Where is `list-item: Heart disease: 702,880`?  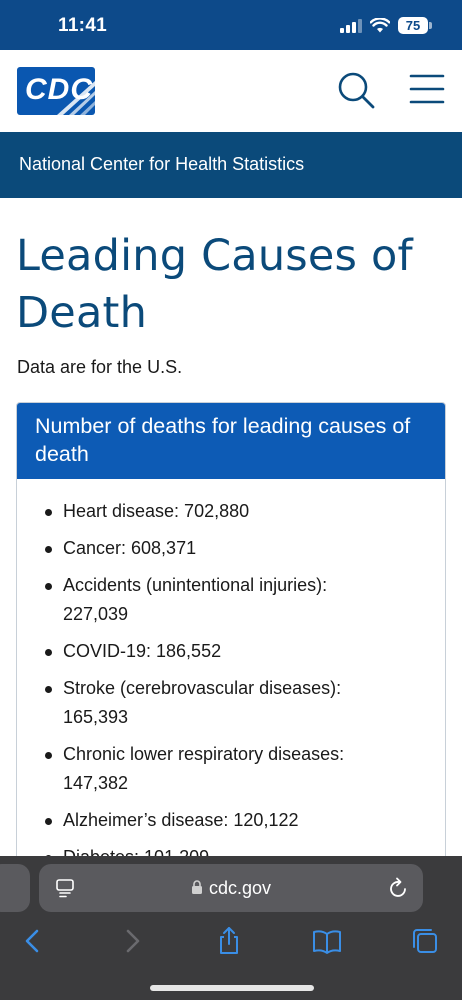
list-item: Heart disease: 702,880 is located at coordinates (215, 511).